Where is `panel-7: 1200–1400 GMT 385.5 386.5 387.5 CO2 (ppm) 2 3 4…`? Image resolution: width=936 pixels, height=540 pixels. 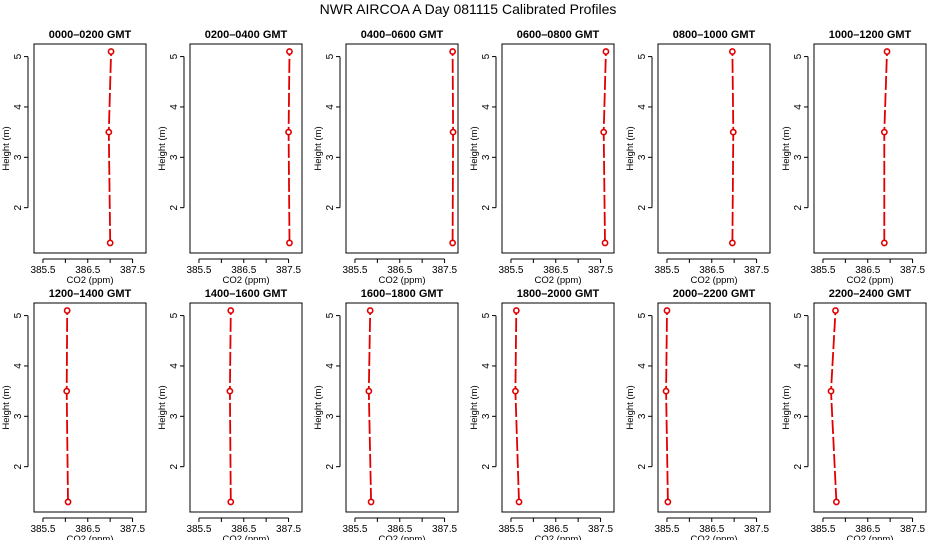
panel-7: 1200–1400 GMT 385.5 386.5 387.5 CO2 (ppm) 2 3 4… is located at coordinates (74, 414).